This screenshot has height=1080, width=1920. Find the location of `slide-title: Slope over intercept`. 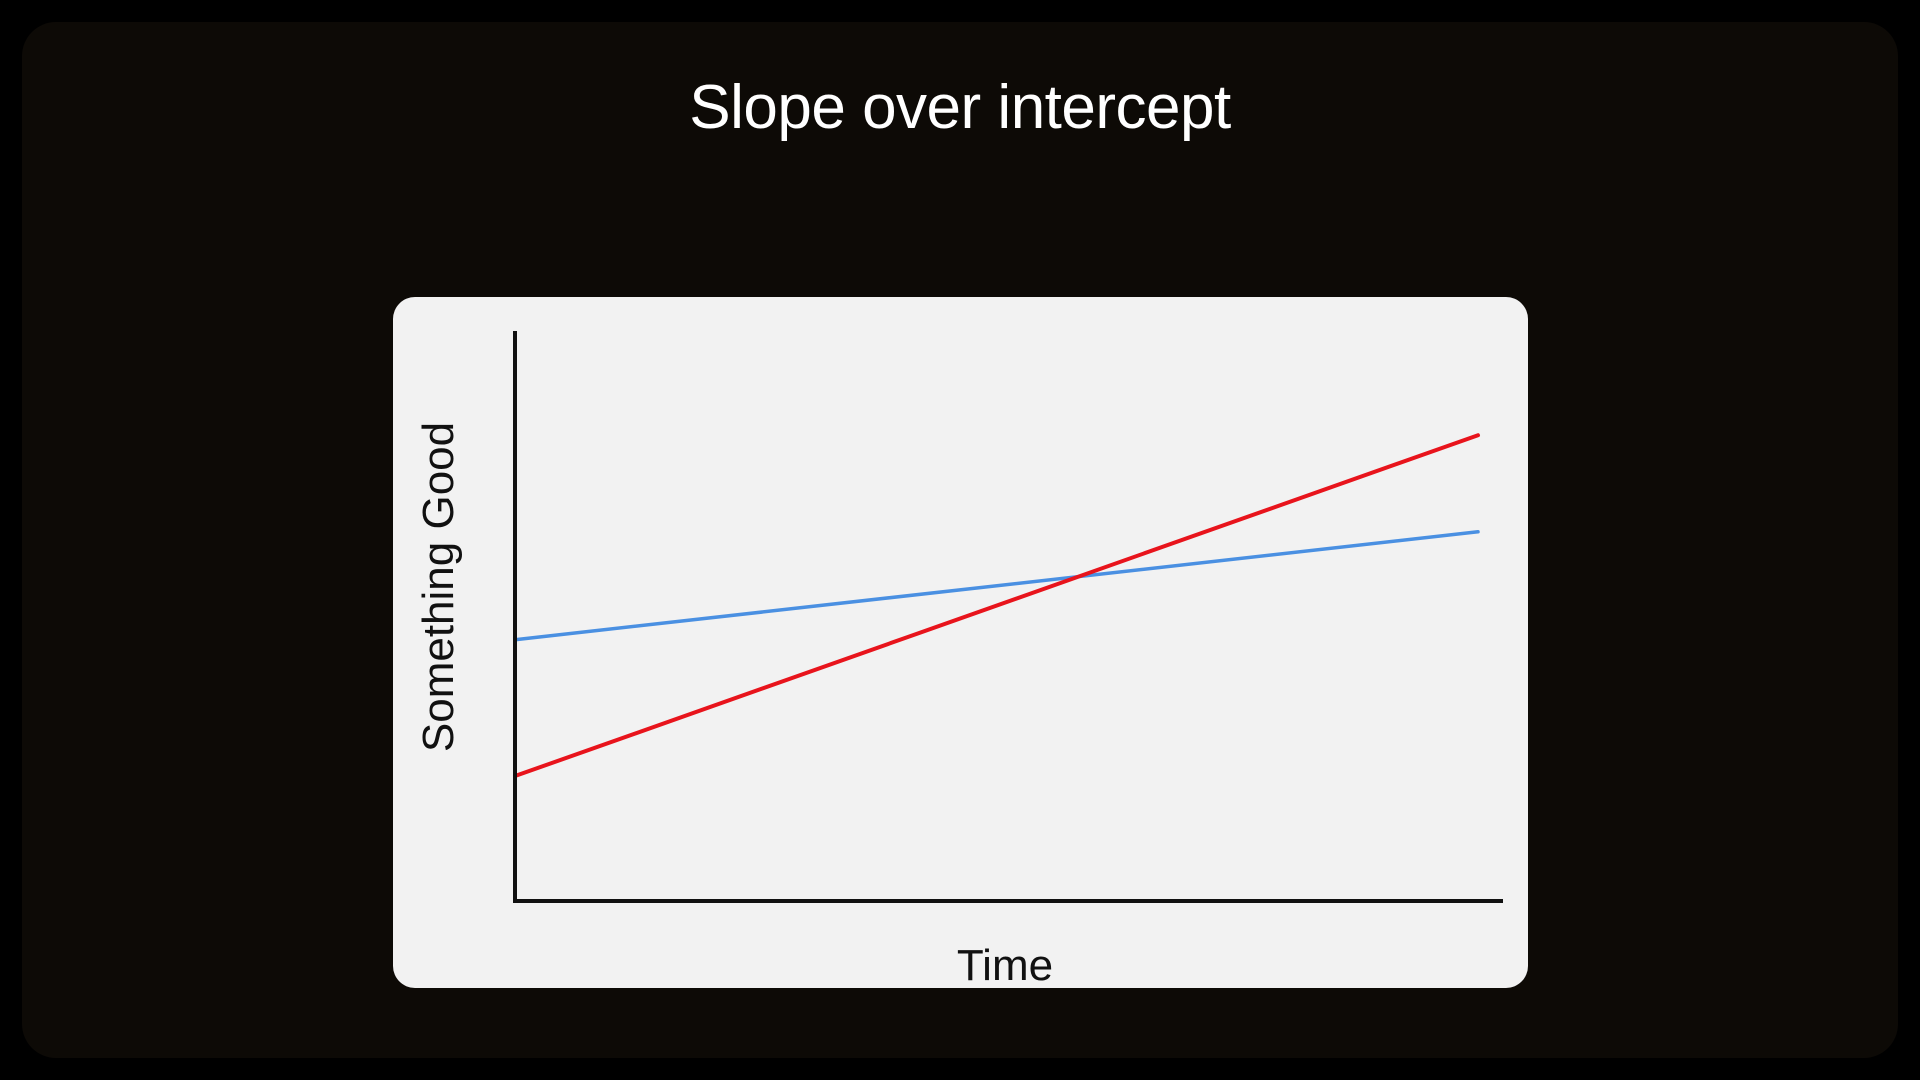

slide-title: Slope over intercept is located at coordinates (960, 107).